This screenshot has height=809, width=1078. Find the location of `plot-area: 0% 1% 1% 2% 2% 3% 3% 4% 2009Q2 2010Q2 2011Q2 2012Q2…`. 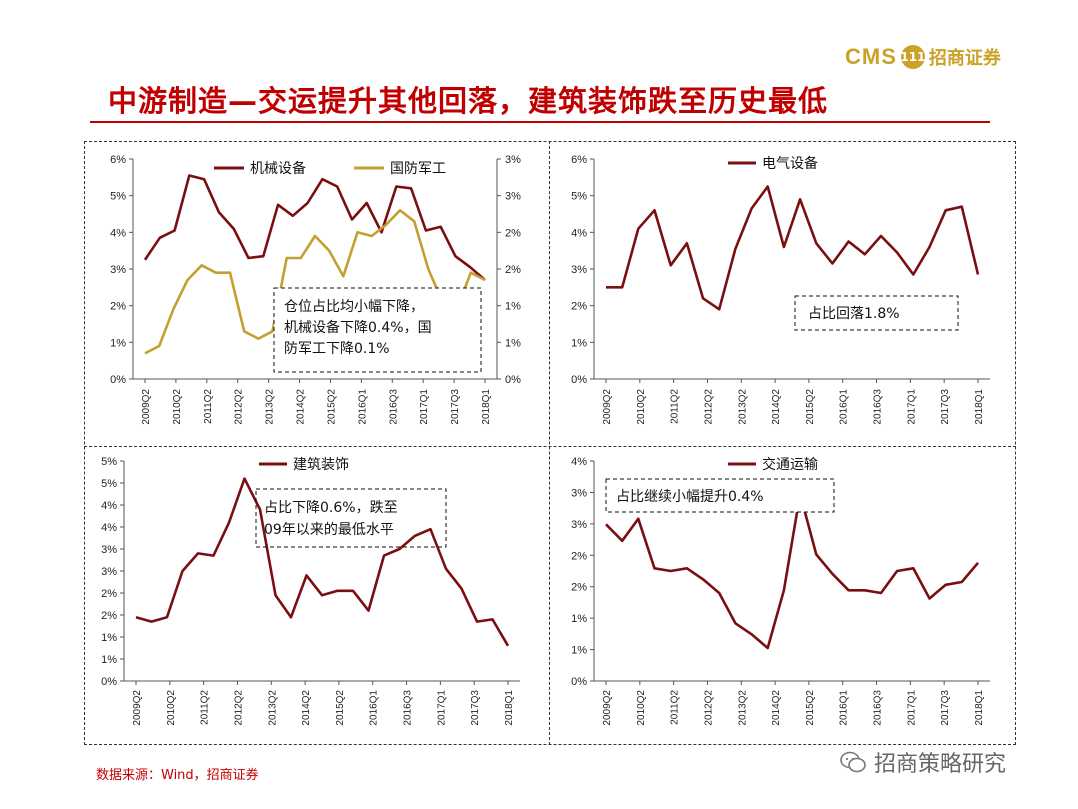

plot-area: 0% 1% 1% 2% 2% 3% 3% 4% 2009Q2 2010Q2 2011Q2 2012Q2… is located at coordinates (780, 591).